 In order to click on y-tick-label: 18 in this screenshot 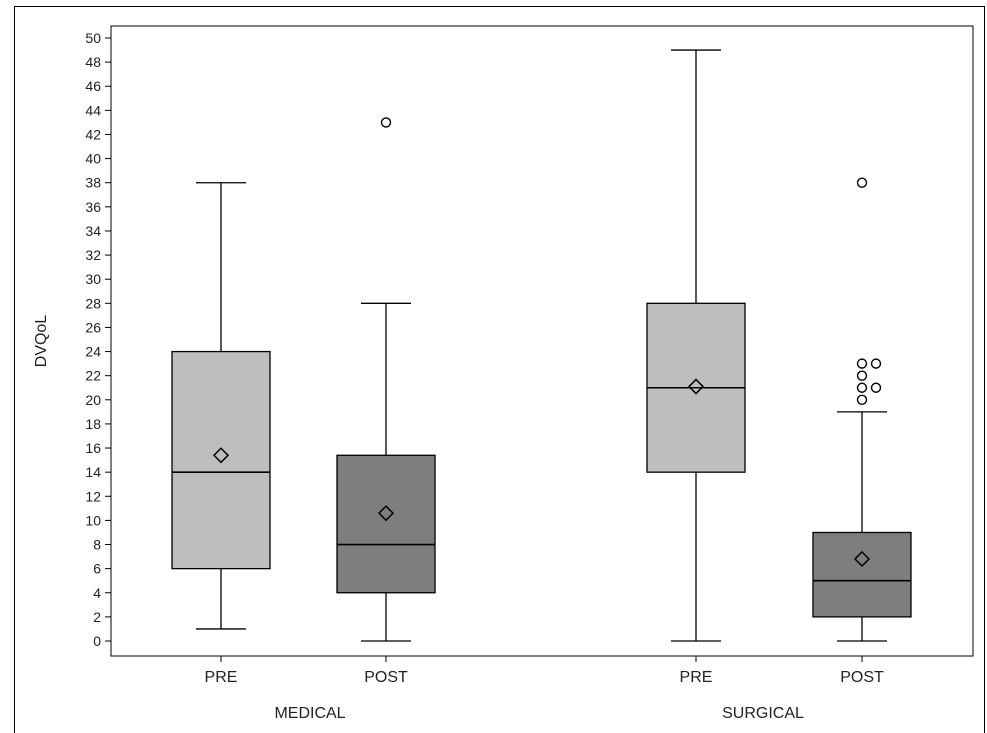, I will do `click(93, 424)`.